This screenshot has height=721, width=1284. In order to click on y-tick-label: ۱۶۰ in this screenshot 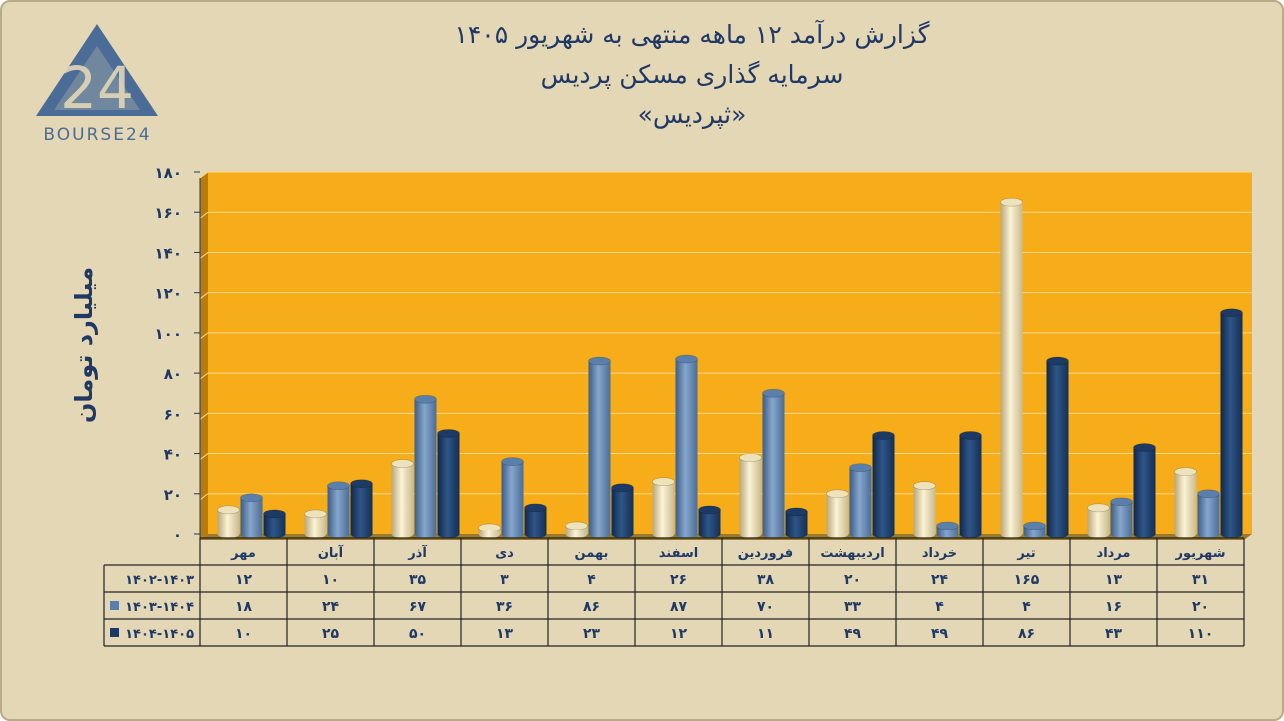, I will do `click(168, 213)`.